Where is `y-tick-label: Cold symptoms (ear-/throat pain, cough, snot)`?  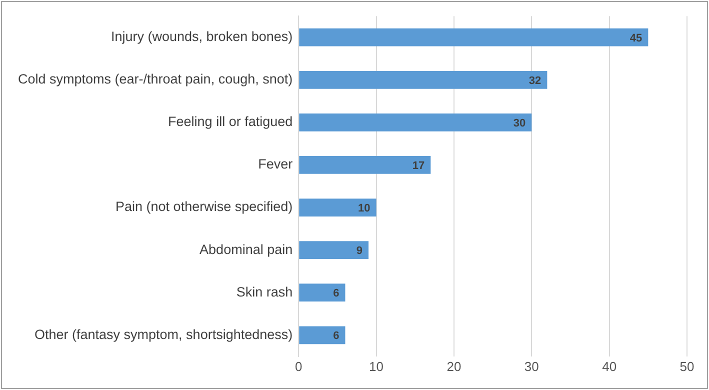
y-tick-label: Cold symptoms (ear-/throat pain, cough, snot) is located at coordinates (155, 79).